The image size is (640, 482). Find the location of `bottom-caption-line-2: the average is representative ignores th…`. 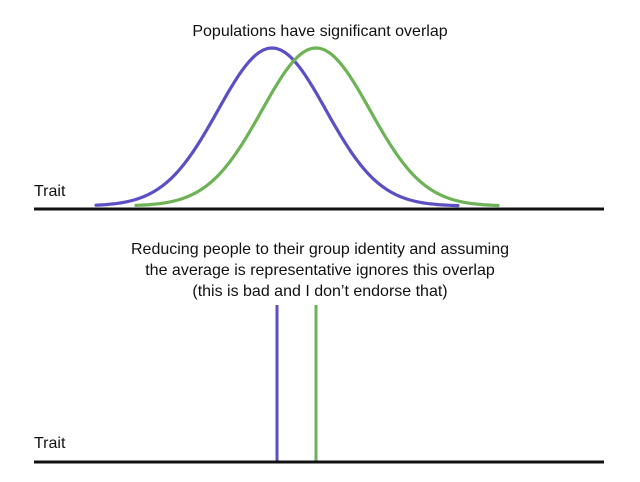

bottom-caption-line-2: the average is representative ignores th… is located at coordinates (320, 270).